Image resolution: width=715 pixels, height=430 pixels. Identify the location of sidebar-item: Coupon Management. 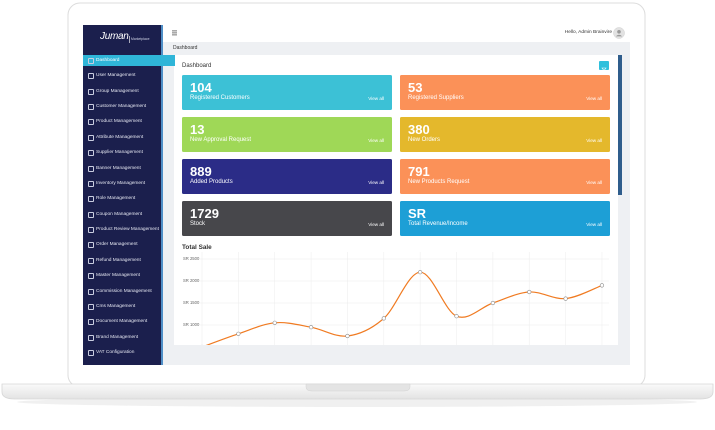
(129, 214).